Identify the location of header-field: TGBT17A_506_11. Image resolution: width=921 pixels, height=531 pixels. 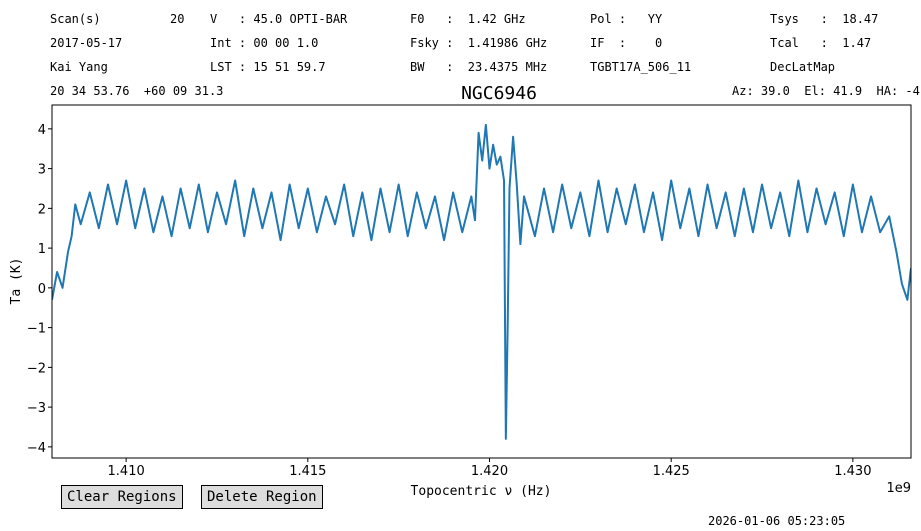
(640, 67).